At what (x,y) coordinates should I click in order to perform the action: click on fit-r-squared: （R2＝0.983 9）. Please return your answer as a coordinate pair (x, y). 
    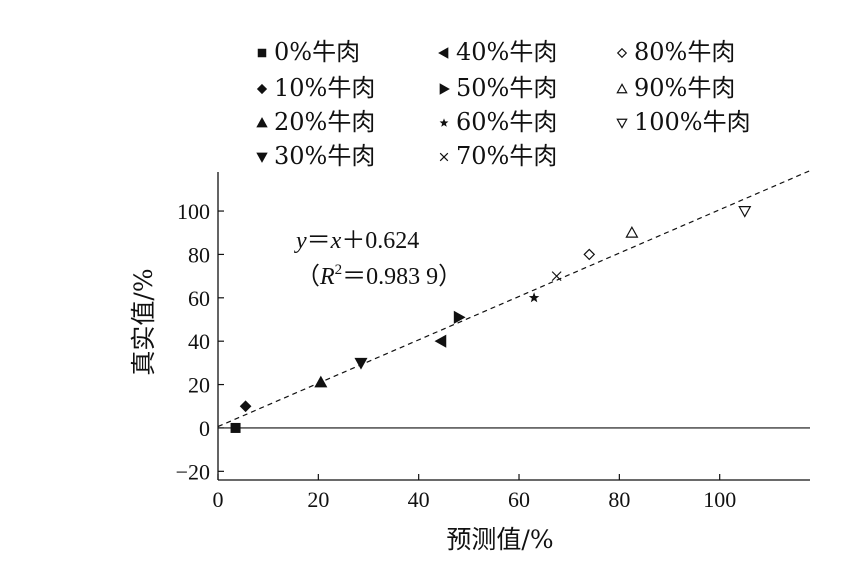
    Looking at the image, I should click on (379, 276).